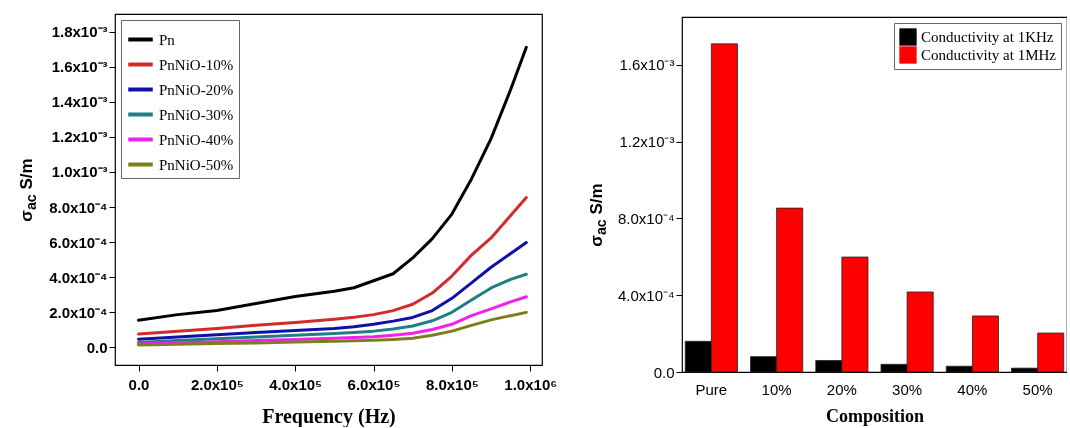  Describe the element at coordinates (196, 139) in the screenshot. I see `legend-label: PnNiO-40%` at that location.